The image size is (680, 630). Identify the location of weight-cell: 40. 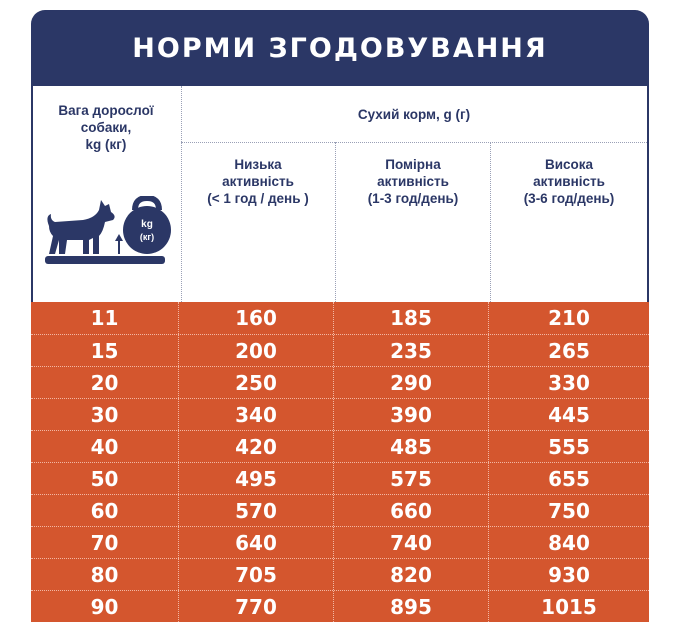
(105, 446).